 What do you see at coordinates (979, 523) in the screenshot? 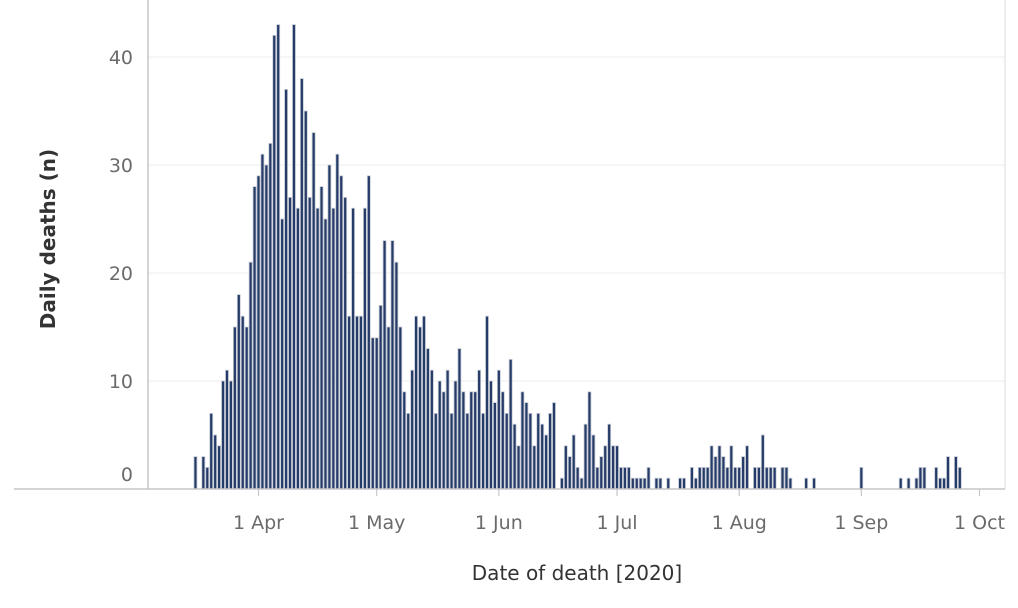
I see `x-tick-label: 1 Oct` at bounding box center [979, 523].